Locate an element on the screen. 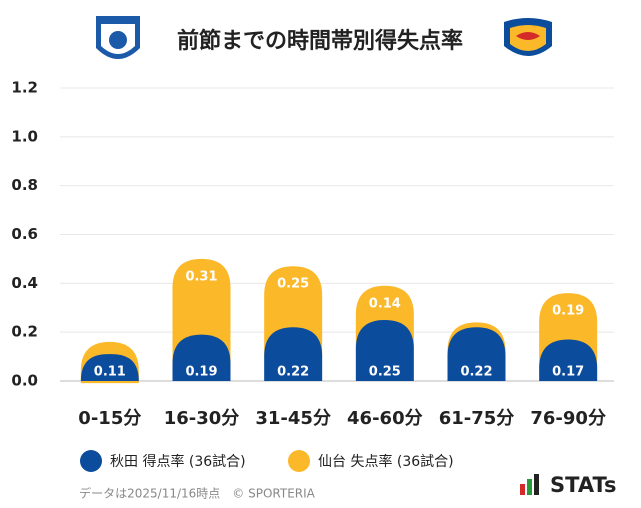  y-tick-label: 0.4 is located at coordinates (24, 283).